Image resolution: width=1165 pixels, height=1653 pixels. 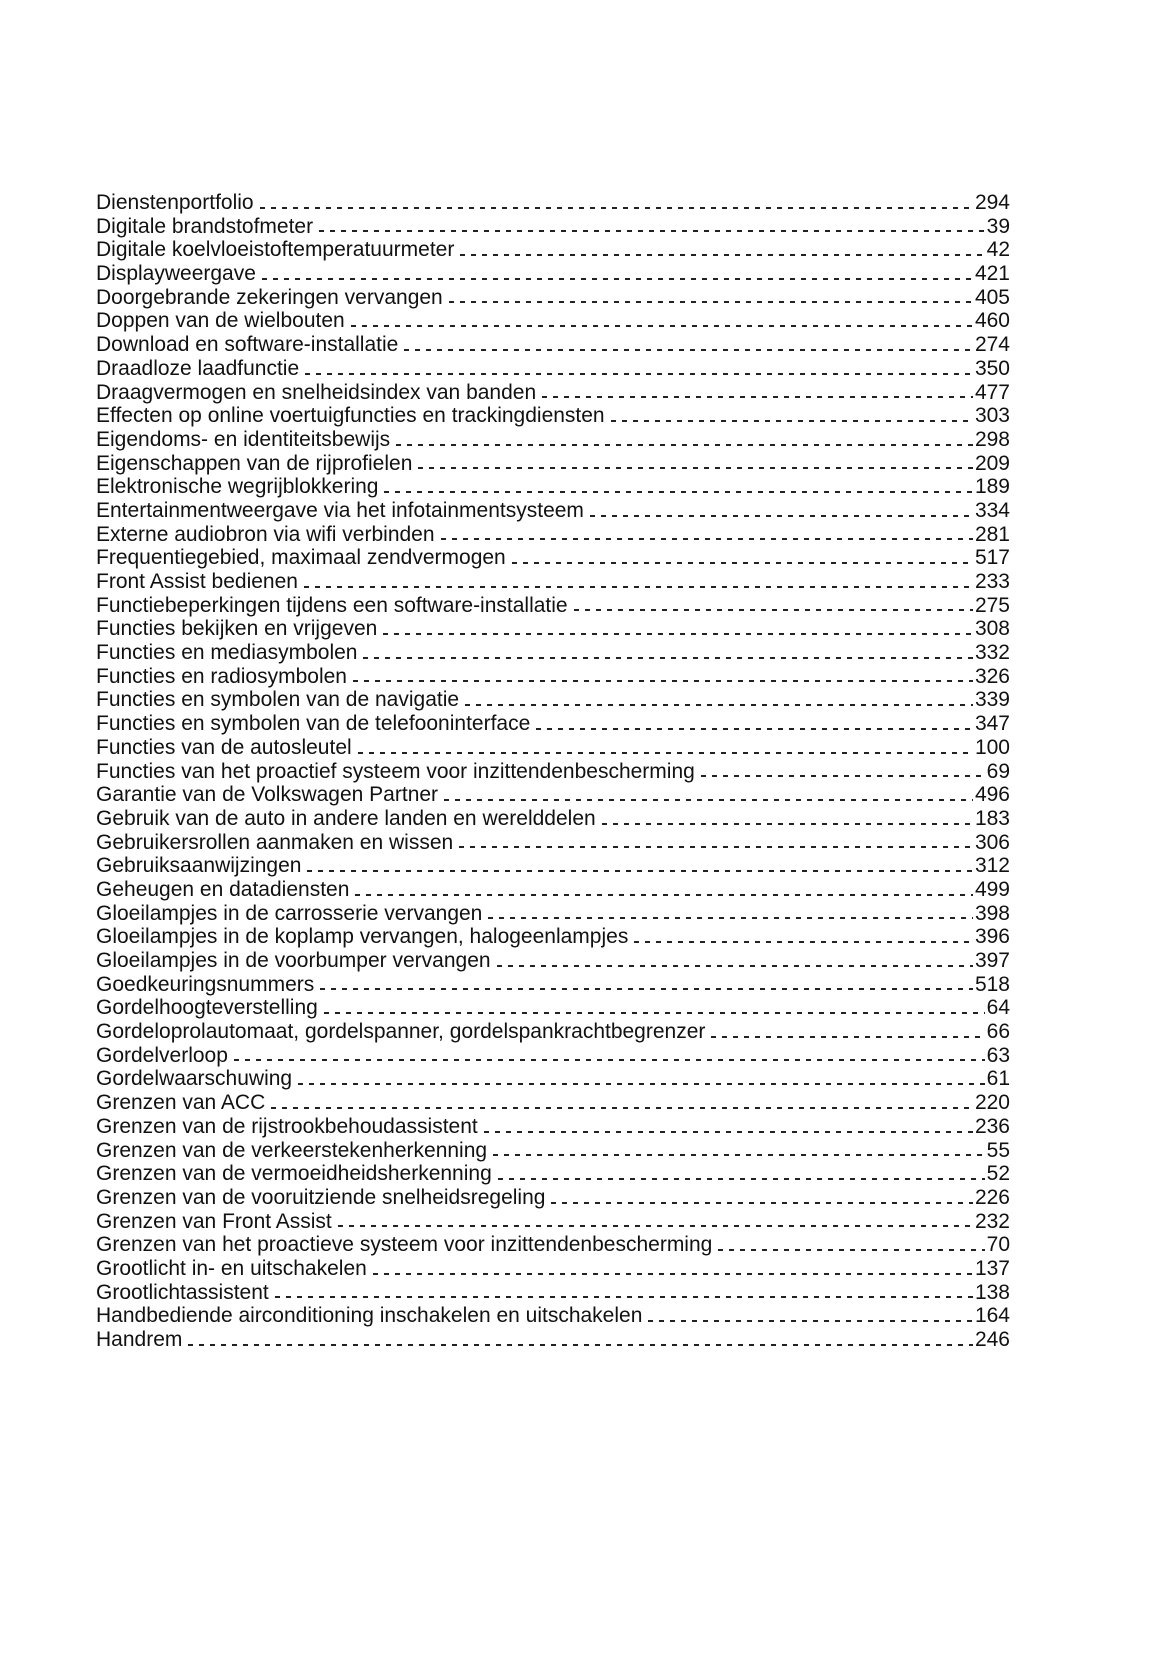 I want to click on page-number: 64, so click(x=998, y=1008).